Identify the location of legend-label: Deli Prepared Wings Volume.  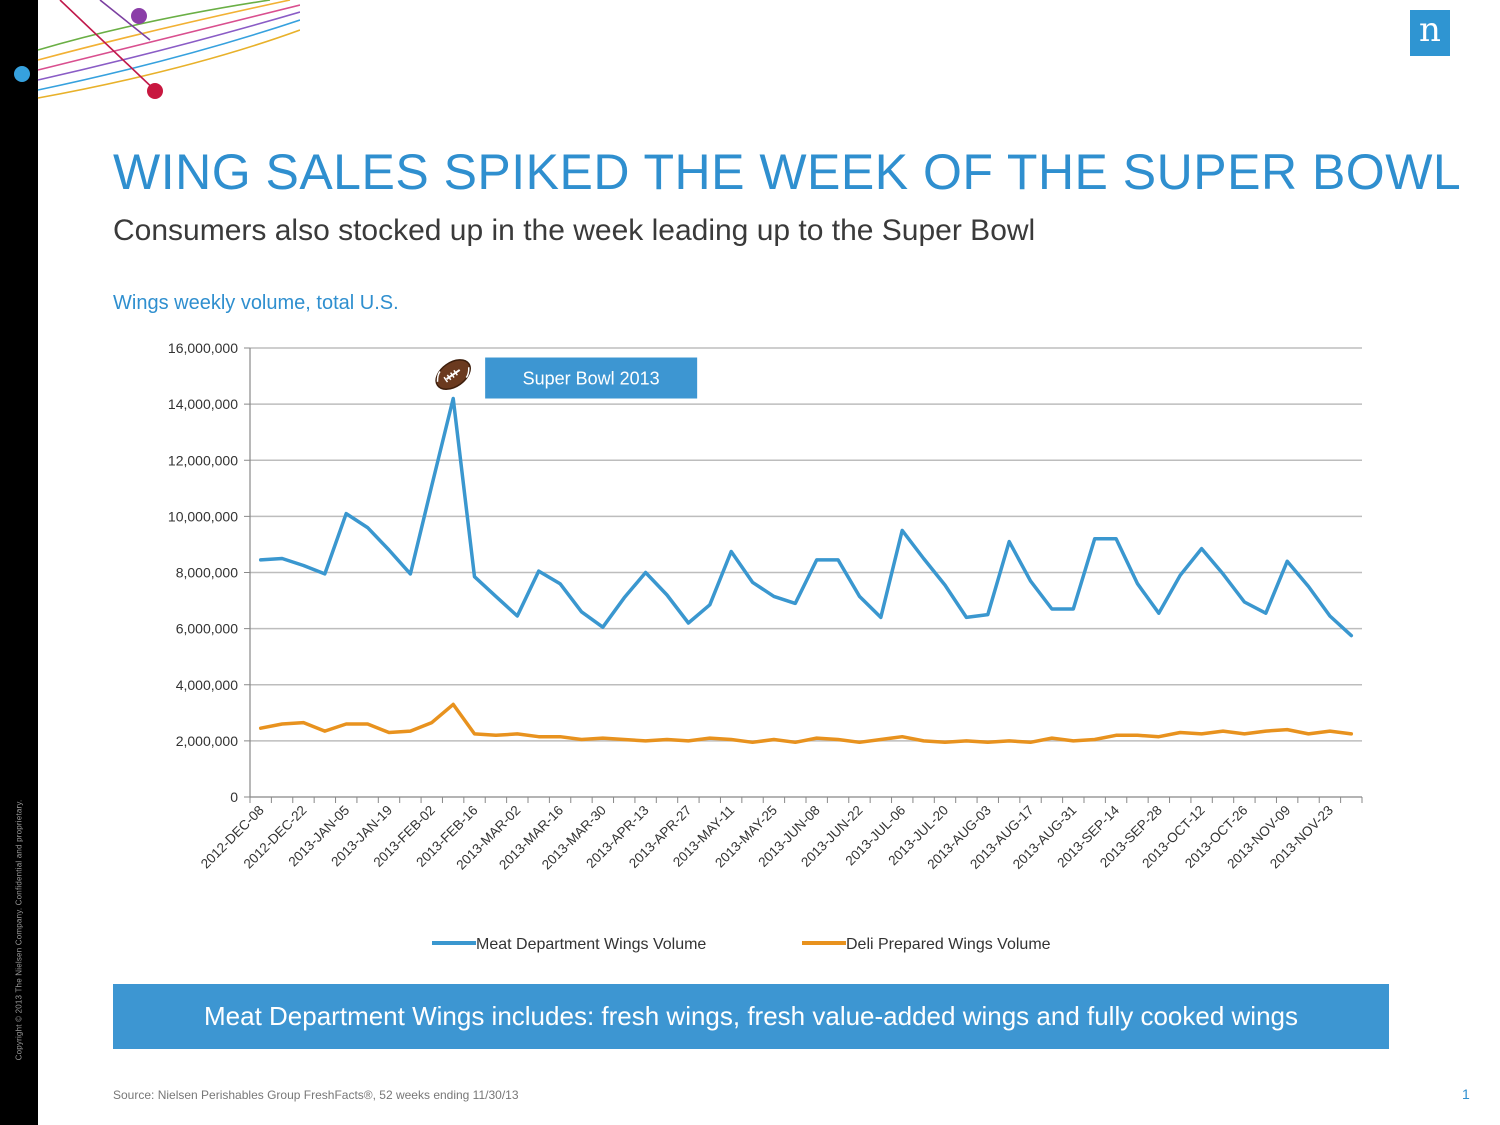
(948, 944).